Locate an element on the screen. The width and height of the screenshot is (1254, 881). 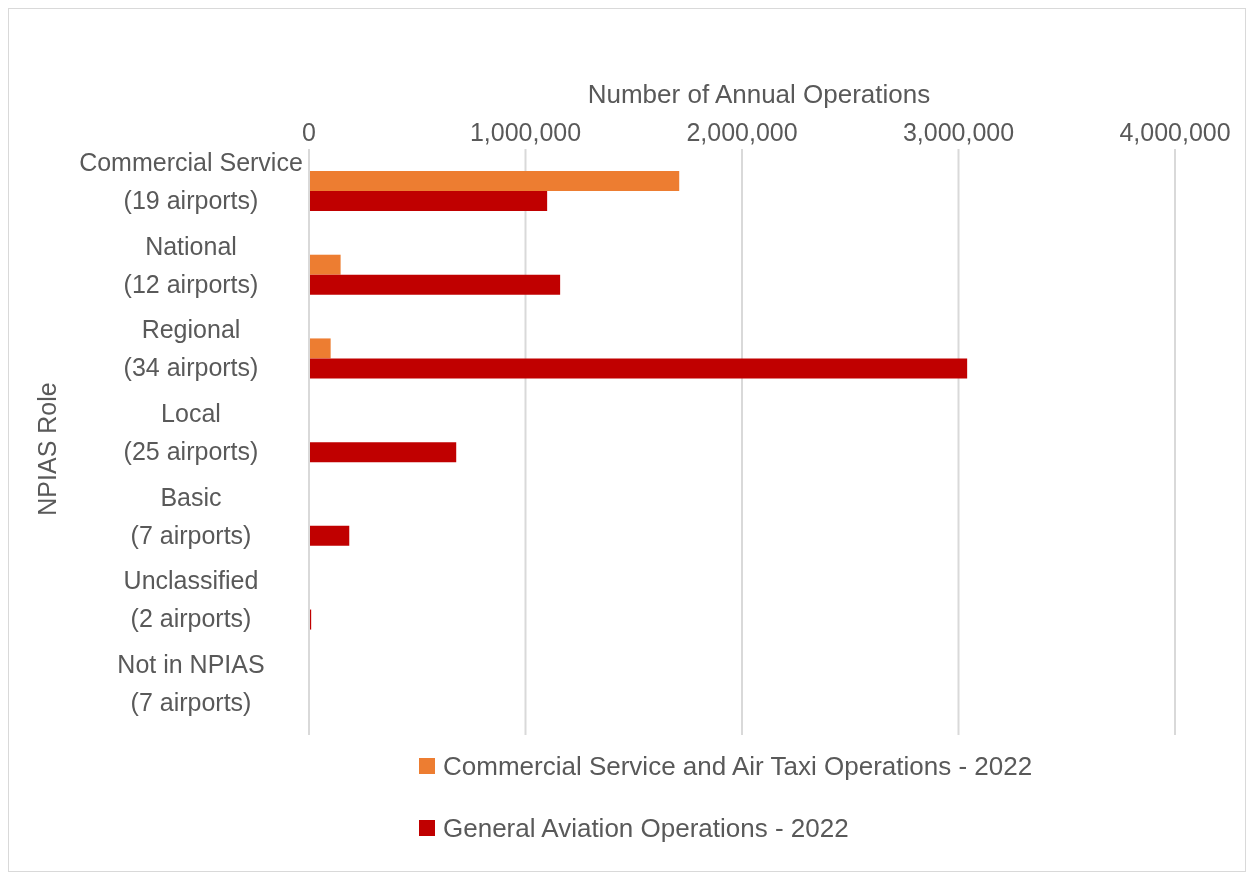
legend-label: General Aviation Operations - 2022 is located at coordinates (646, 828).